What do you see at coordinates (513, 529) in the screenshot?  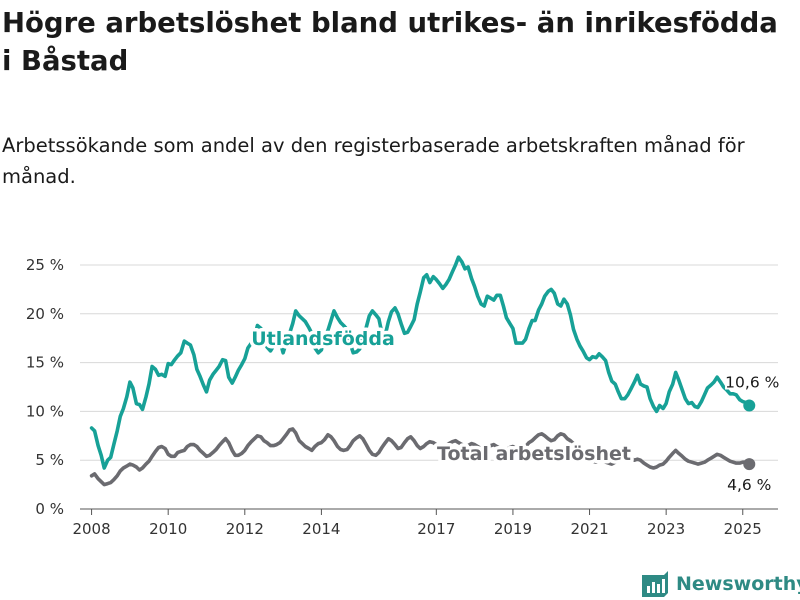 I see `x-tick-label: 2019` at bounding box center [513, 529].